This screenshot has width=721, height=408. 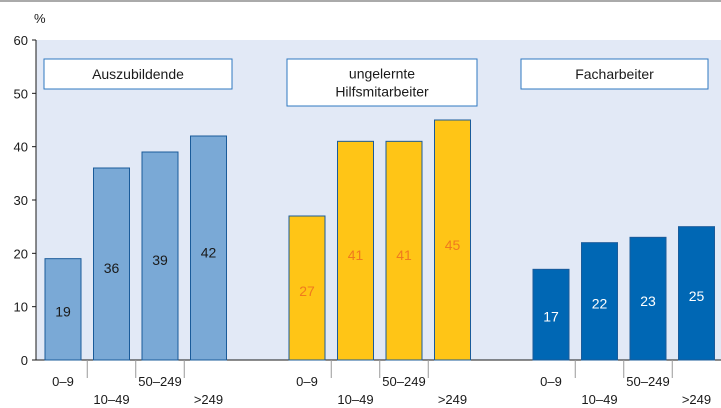 I want to click on group-label: Facharbeiter, so click(x=614, y=74).